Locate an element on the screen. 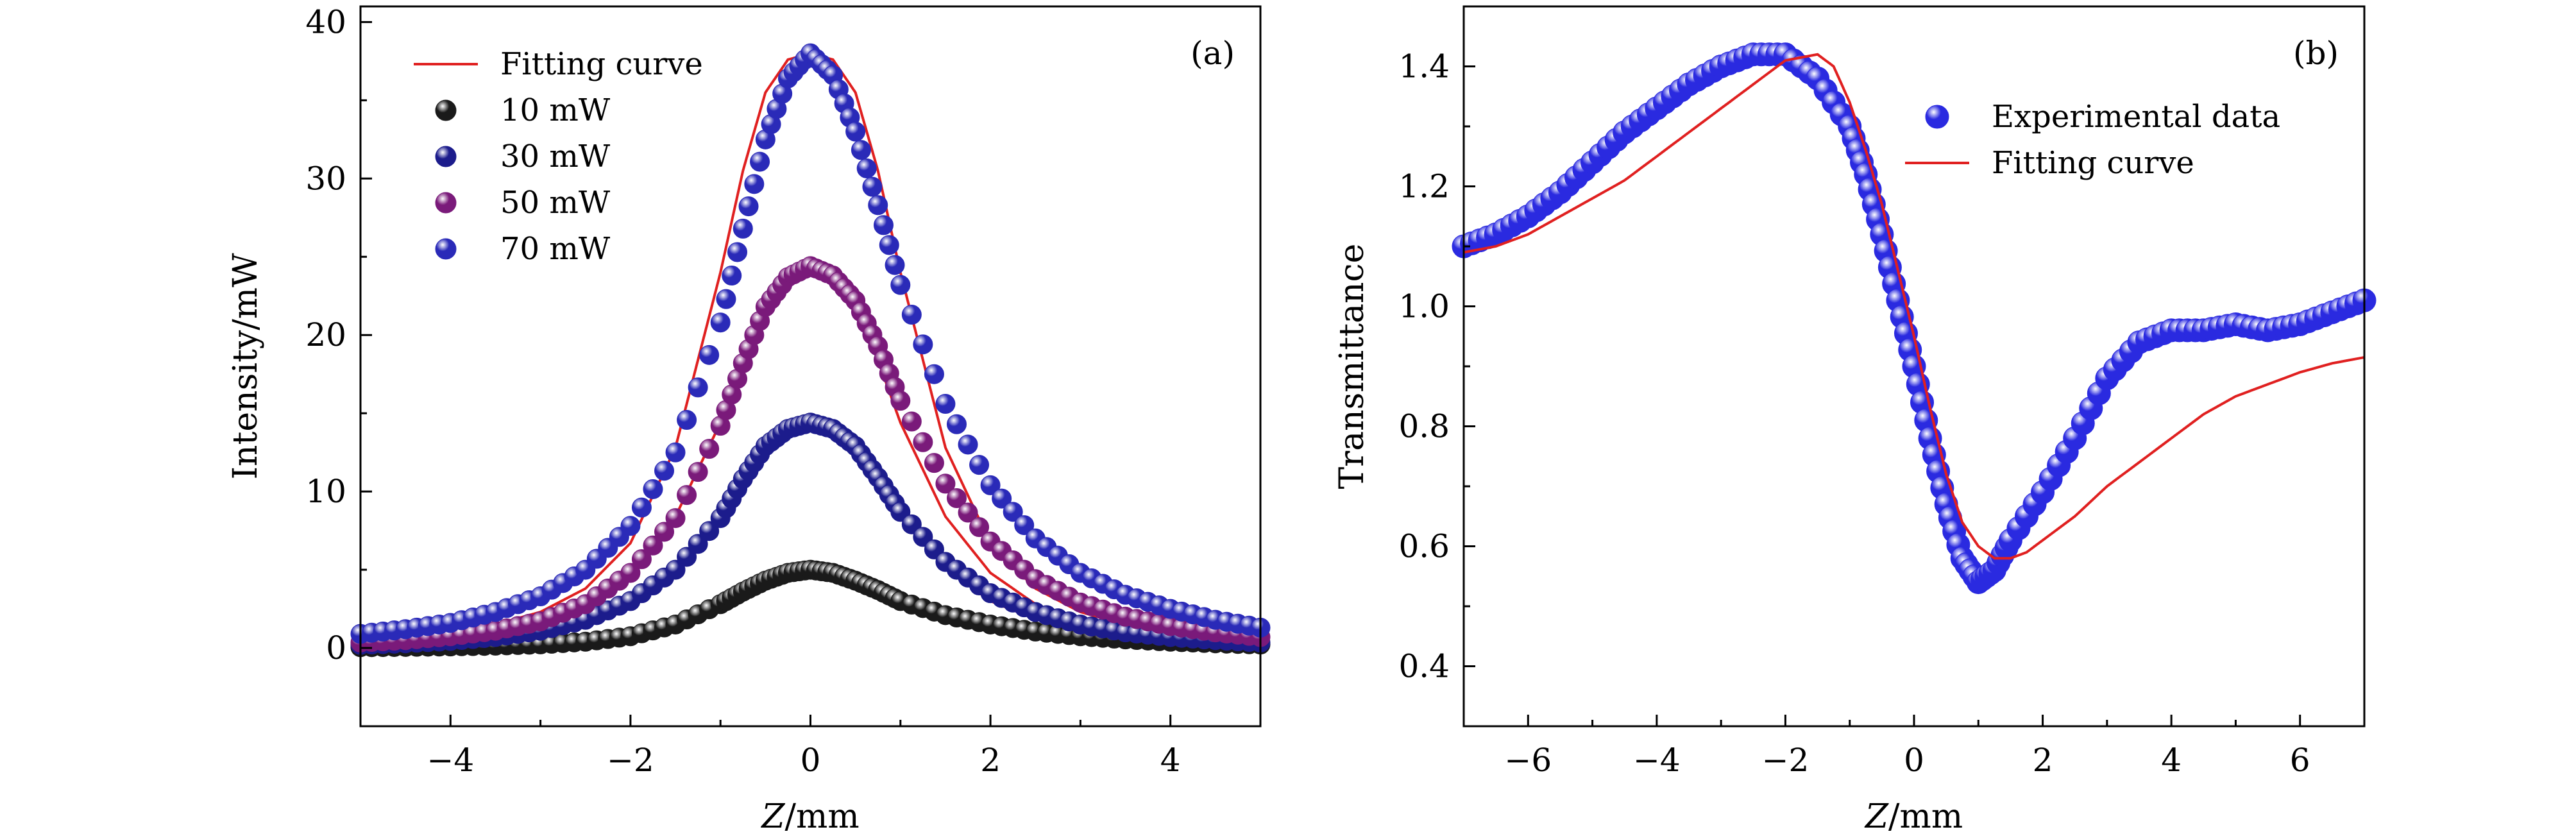  legend-label: 30 mW is located at coordinates (555, 156).